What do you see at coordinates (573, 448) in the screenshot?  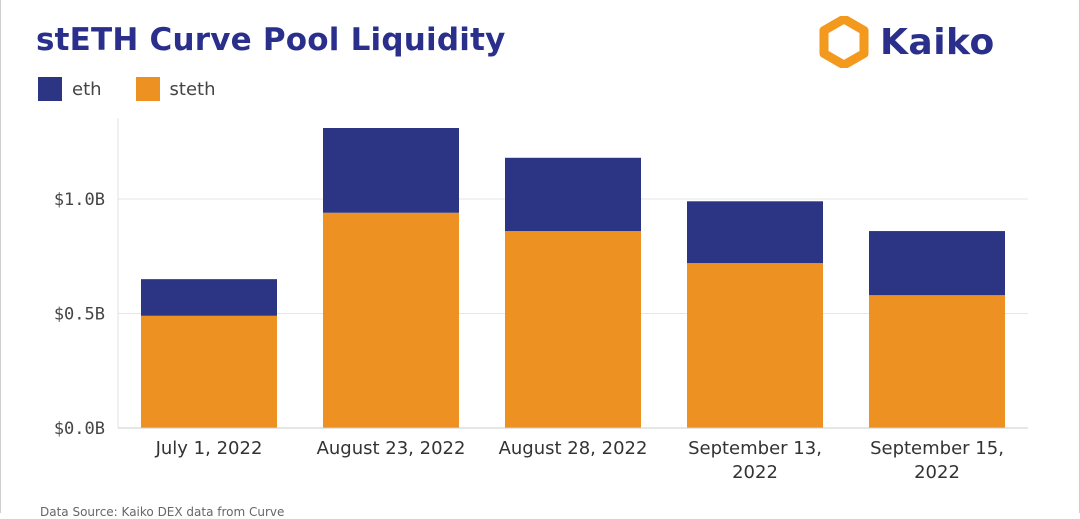 I see `x-tick-label: August 28, 2022` at bounding box center [573, 448].